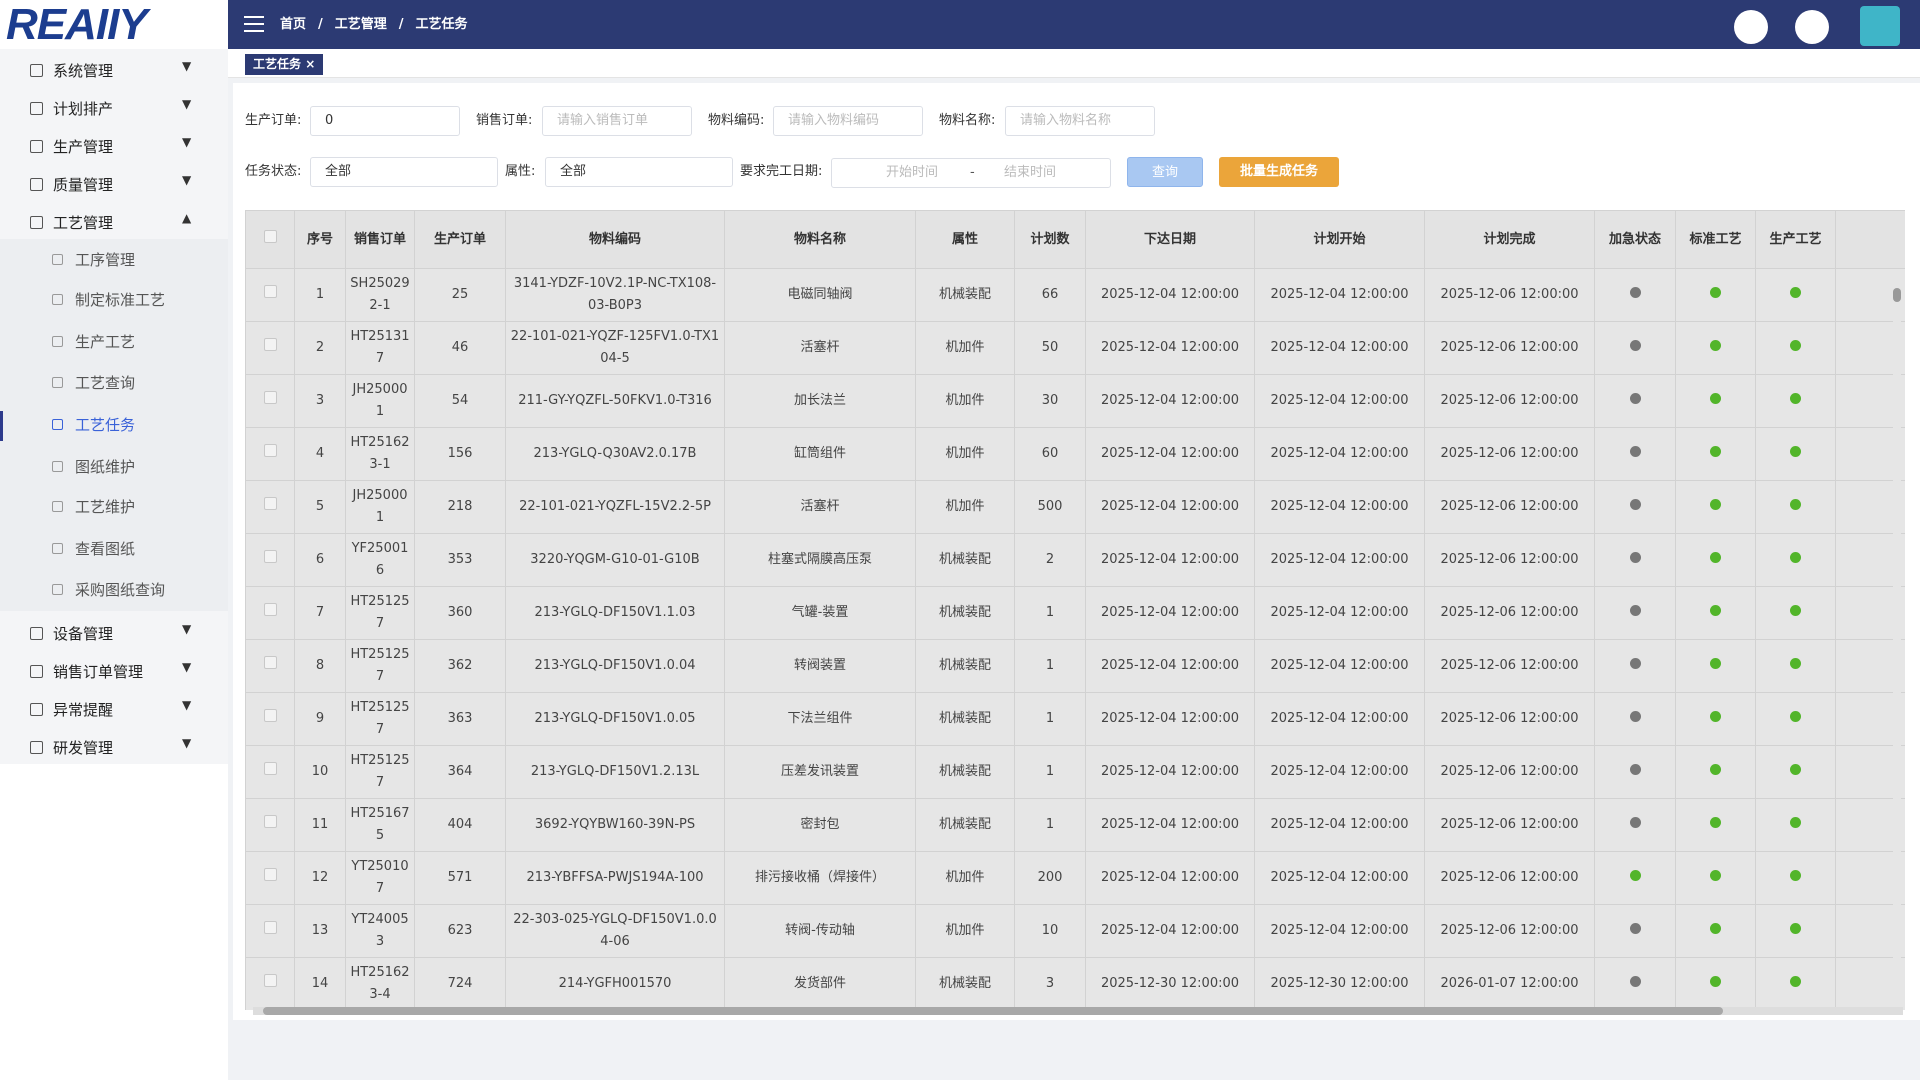  What do you see at coordinates (1812, 27) in the screenshot?
I see `edit-button` at bounding box center [1812, 27].